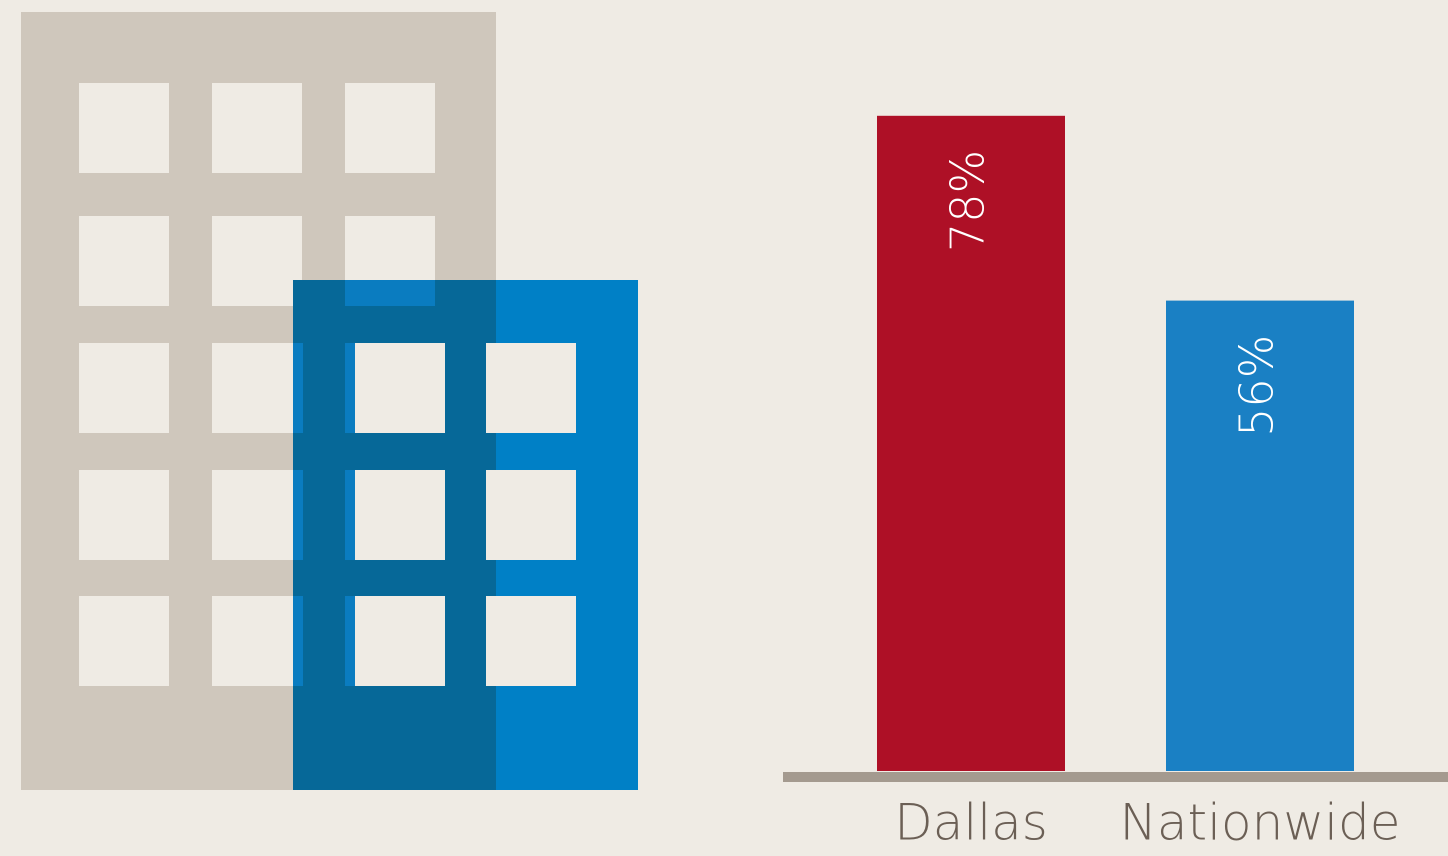 This screenshot has height=856, width=1448. Describe the element at coordinates (968, 201) in the screenshot. I see `value-label: 78%` at that location.